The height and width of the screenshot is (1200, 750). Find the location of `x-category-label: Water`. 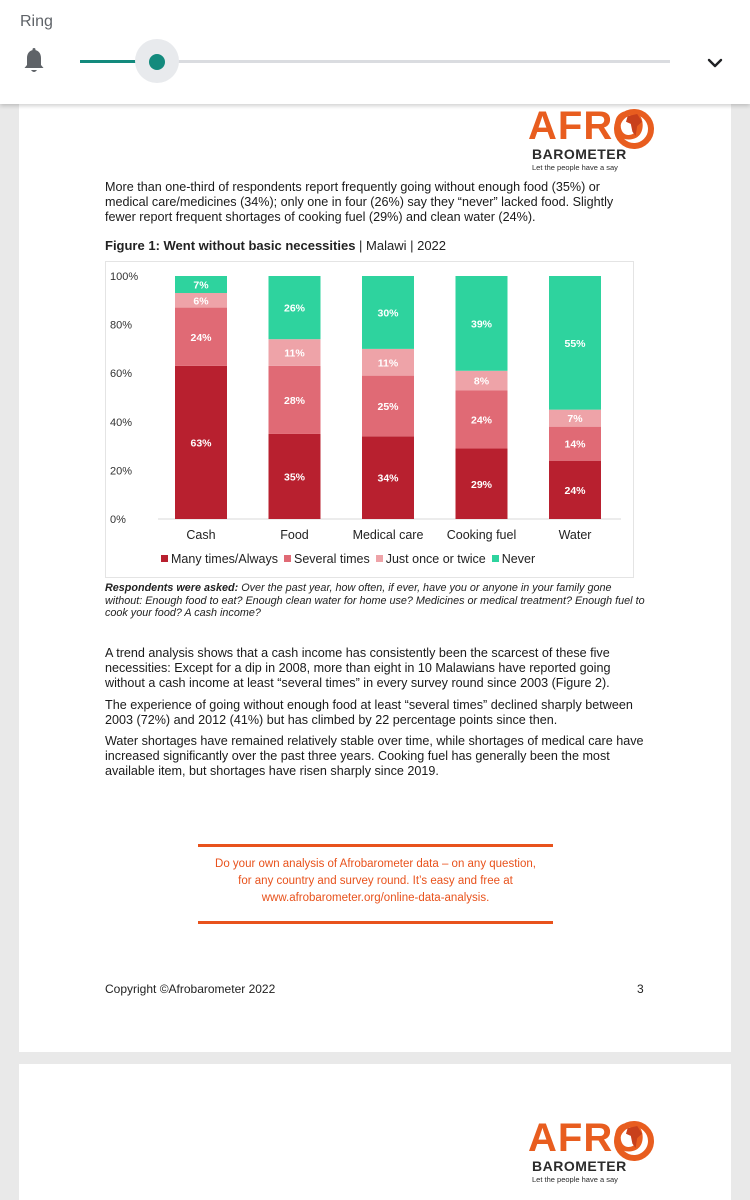

x-category-label: Water is located at coordinates (575, 535).